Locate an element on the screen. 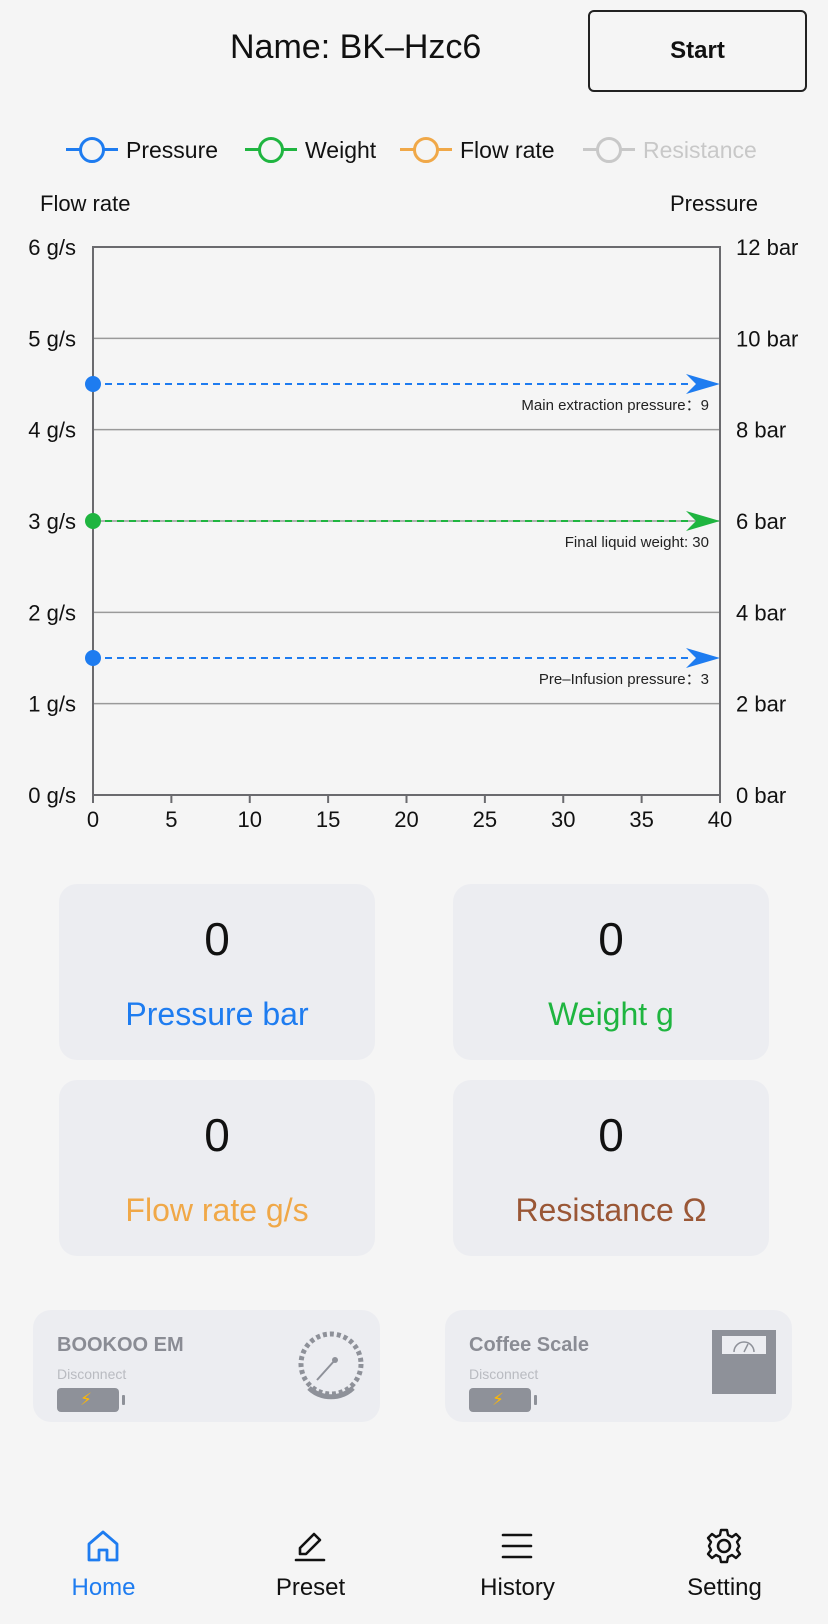  device-card-coffee-scale: Coffee Scale Disconnect ⚡ is located at coordinates (618, 1366).